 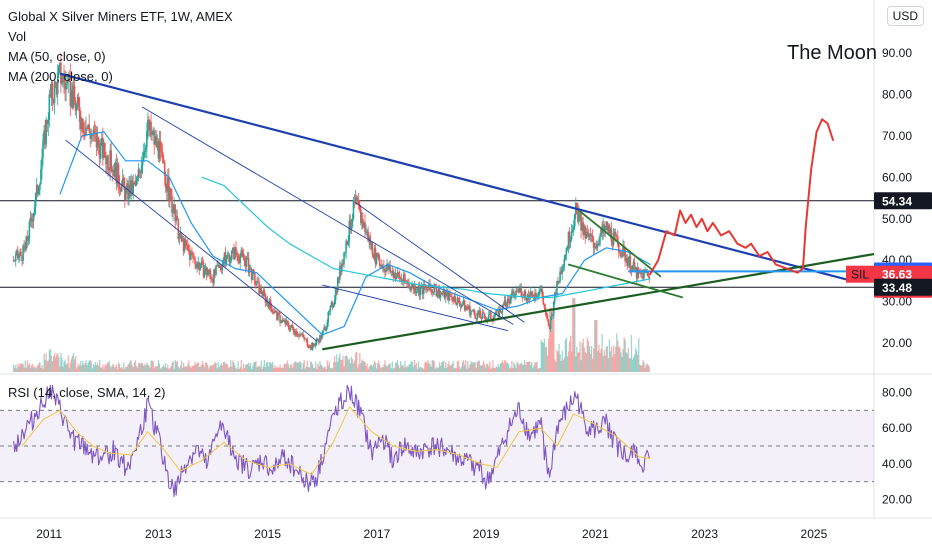 I want to click on currency-button: USD, so click(x=905, y=16).